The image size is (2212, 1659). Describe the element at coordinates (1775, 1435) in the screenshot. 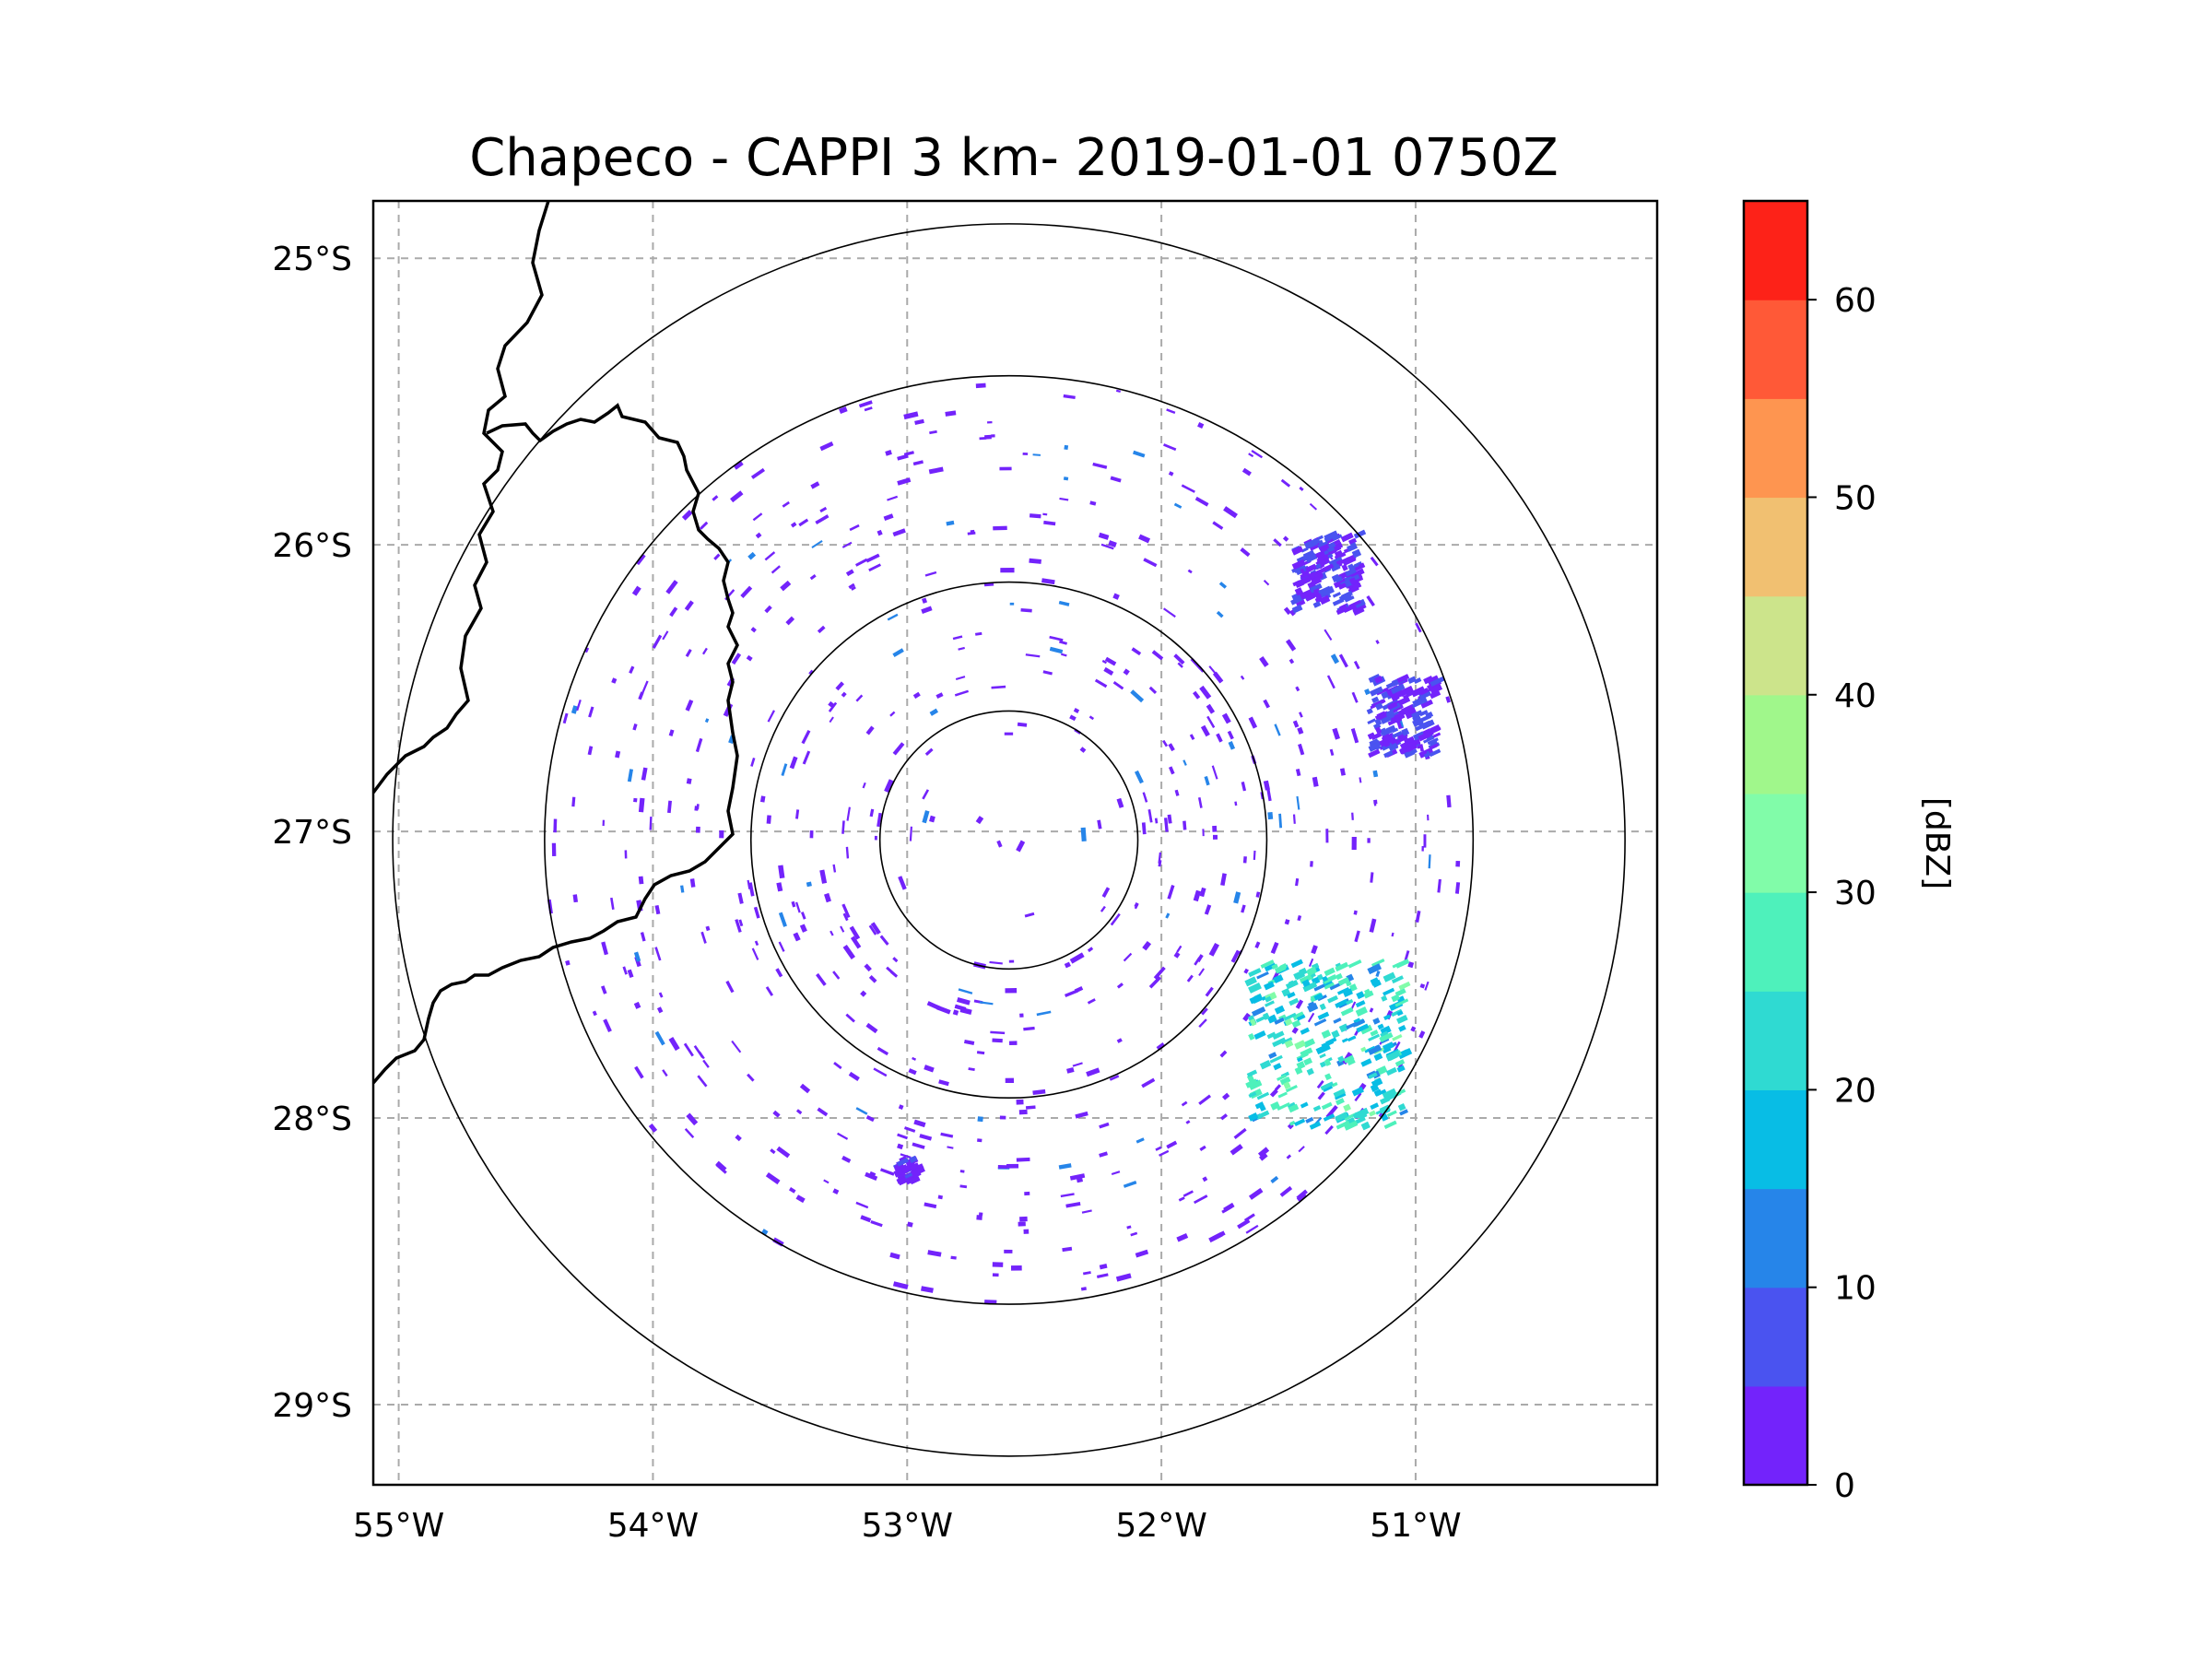

I see `colorbar-band` at that location.